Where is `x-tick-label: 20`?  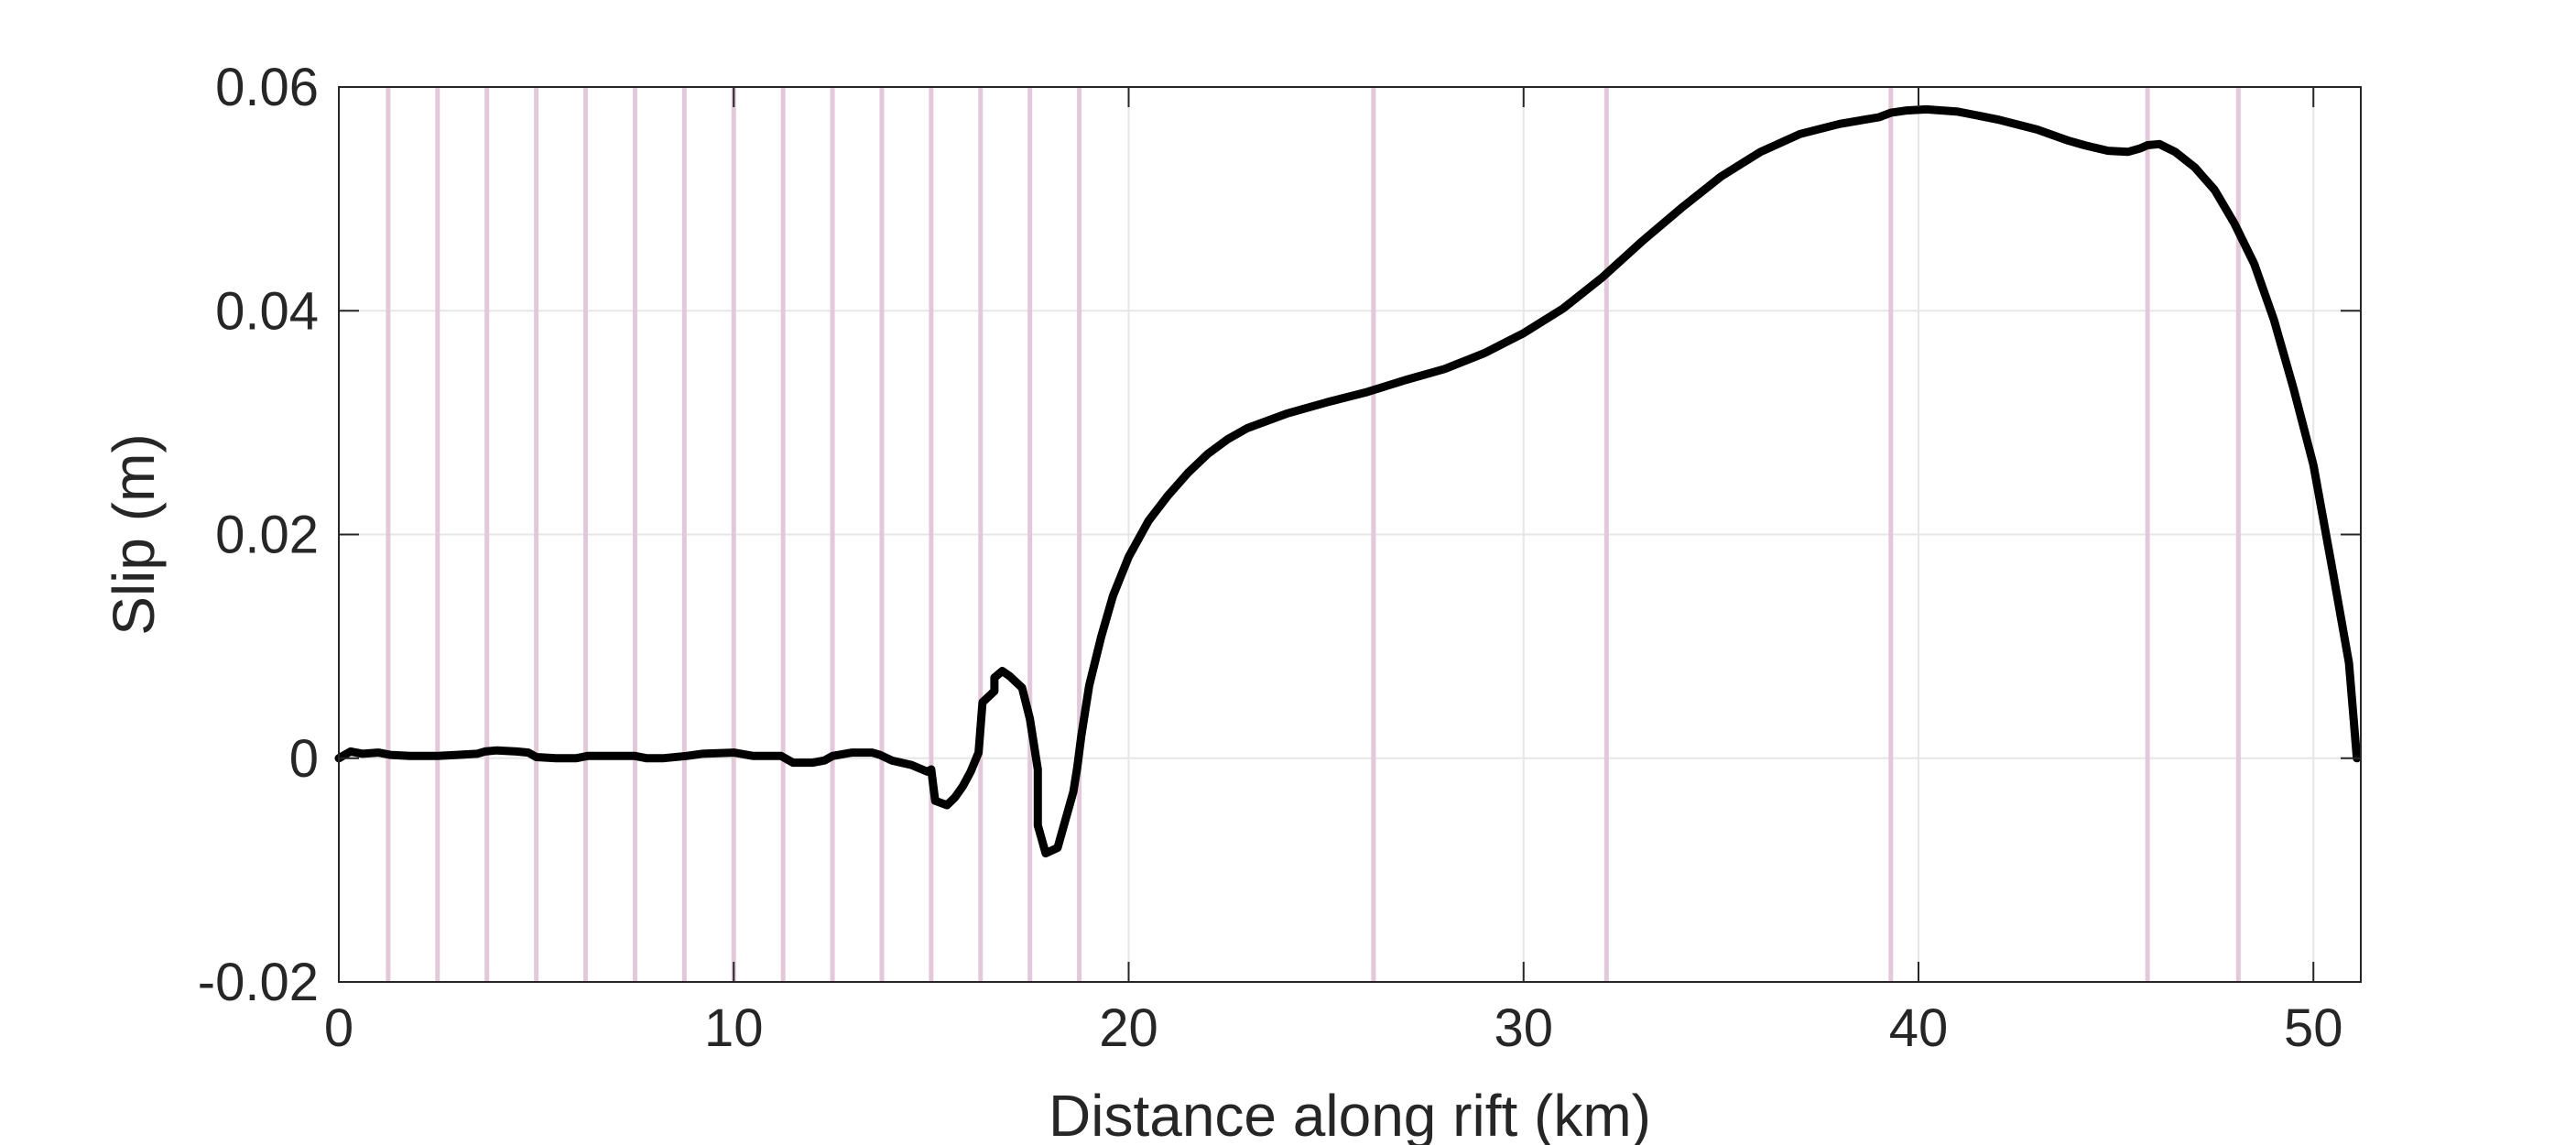 x-tick-label: 20 is located at coordinates (1128, 1028).